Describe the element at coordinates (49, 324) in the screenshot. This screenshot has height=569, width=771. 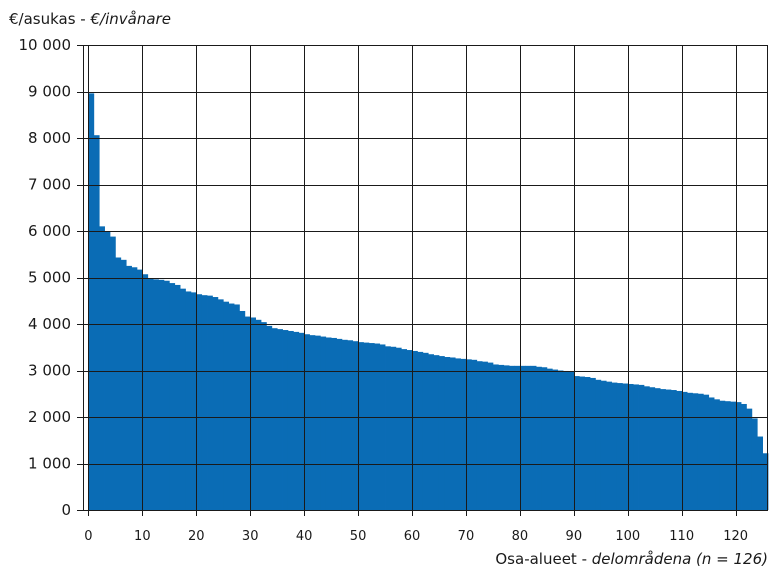
I see `y-tick-label: 4 000` at that location.